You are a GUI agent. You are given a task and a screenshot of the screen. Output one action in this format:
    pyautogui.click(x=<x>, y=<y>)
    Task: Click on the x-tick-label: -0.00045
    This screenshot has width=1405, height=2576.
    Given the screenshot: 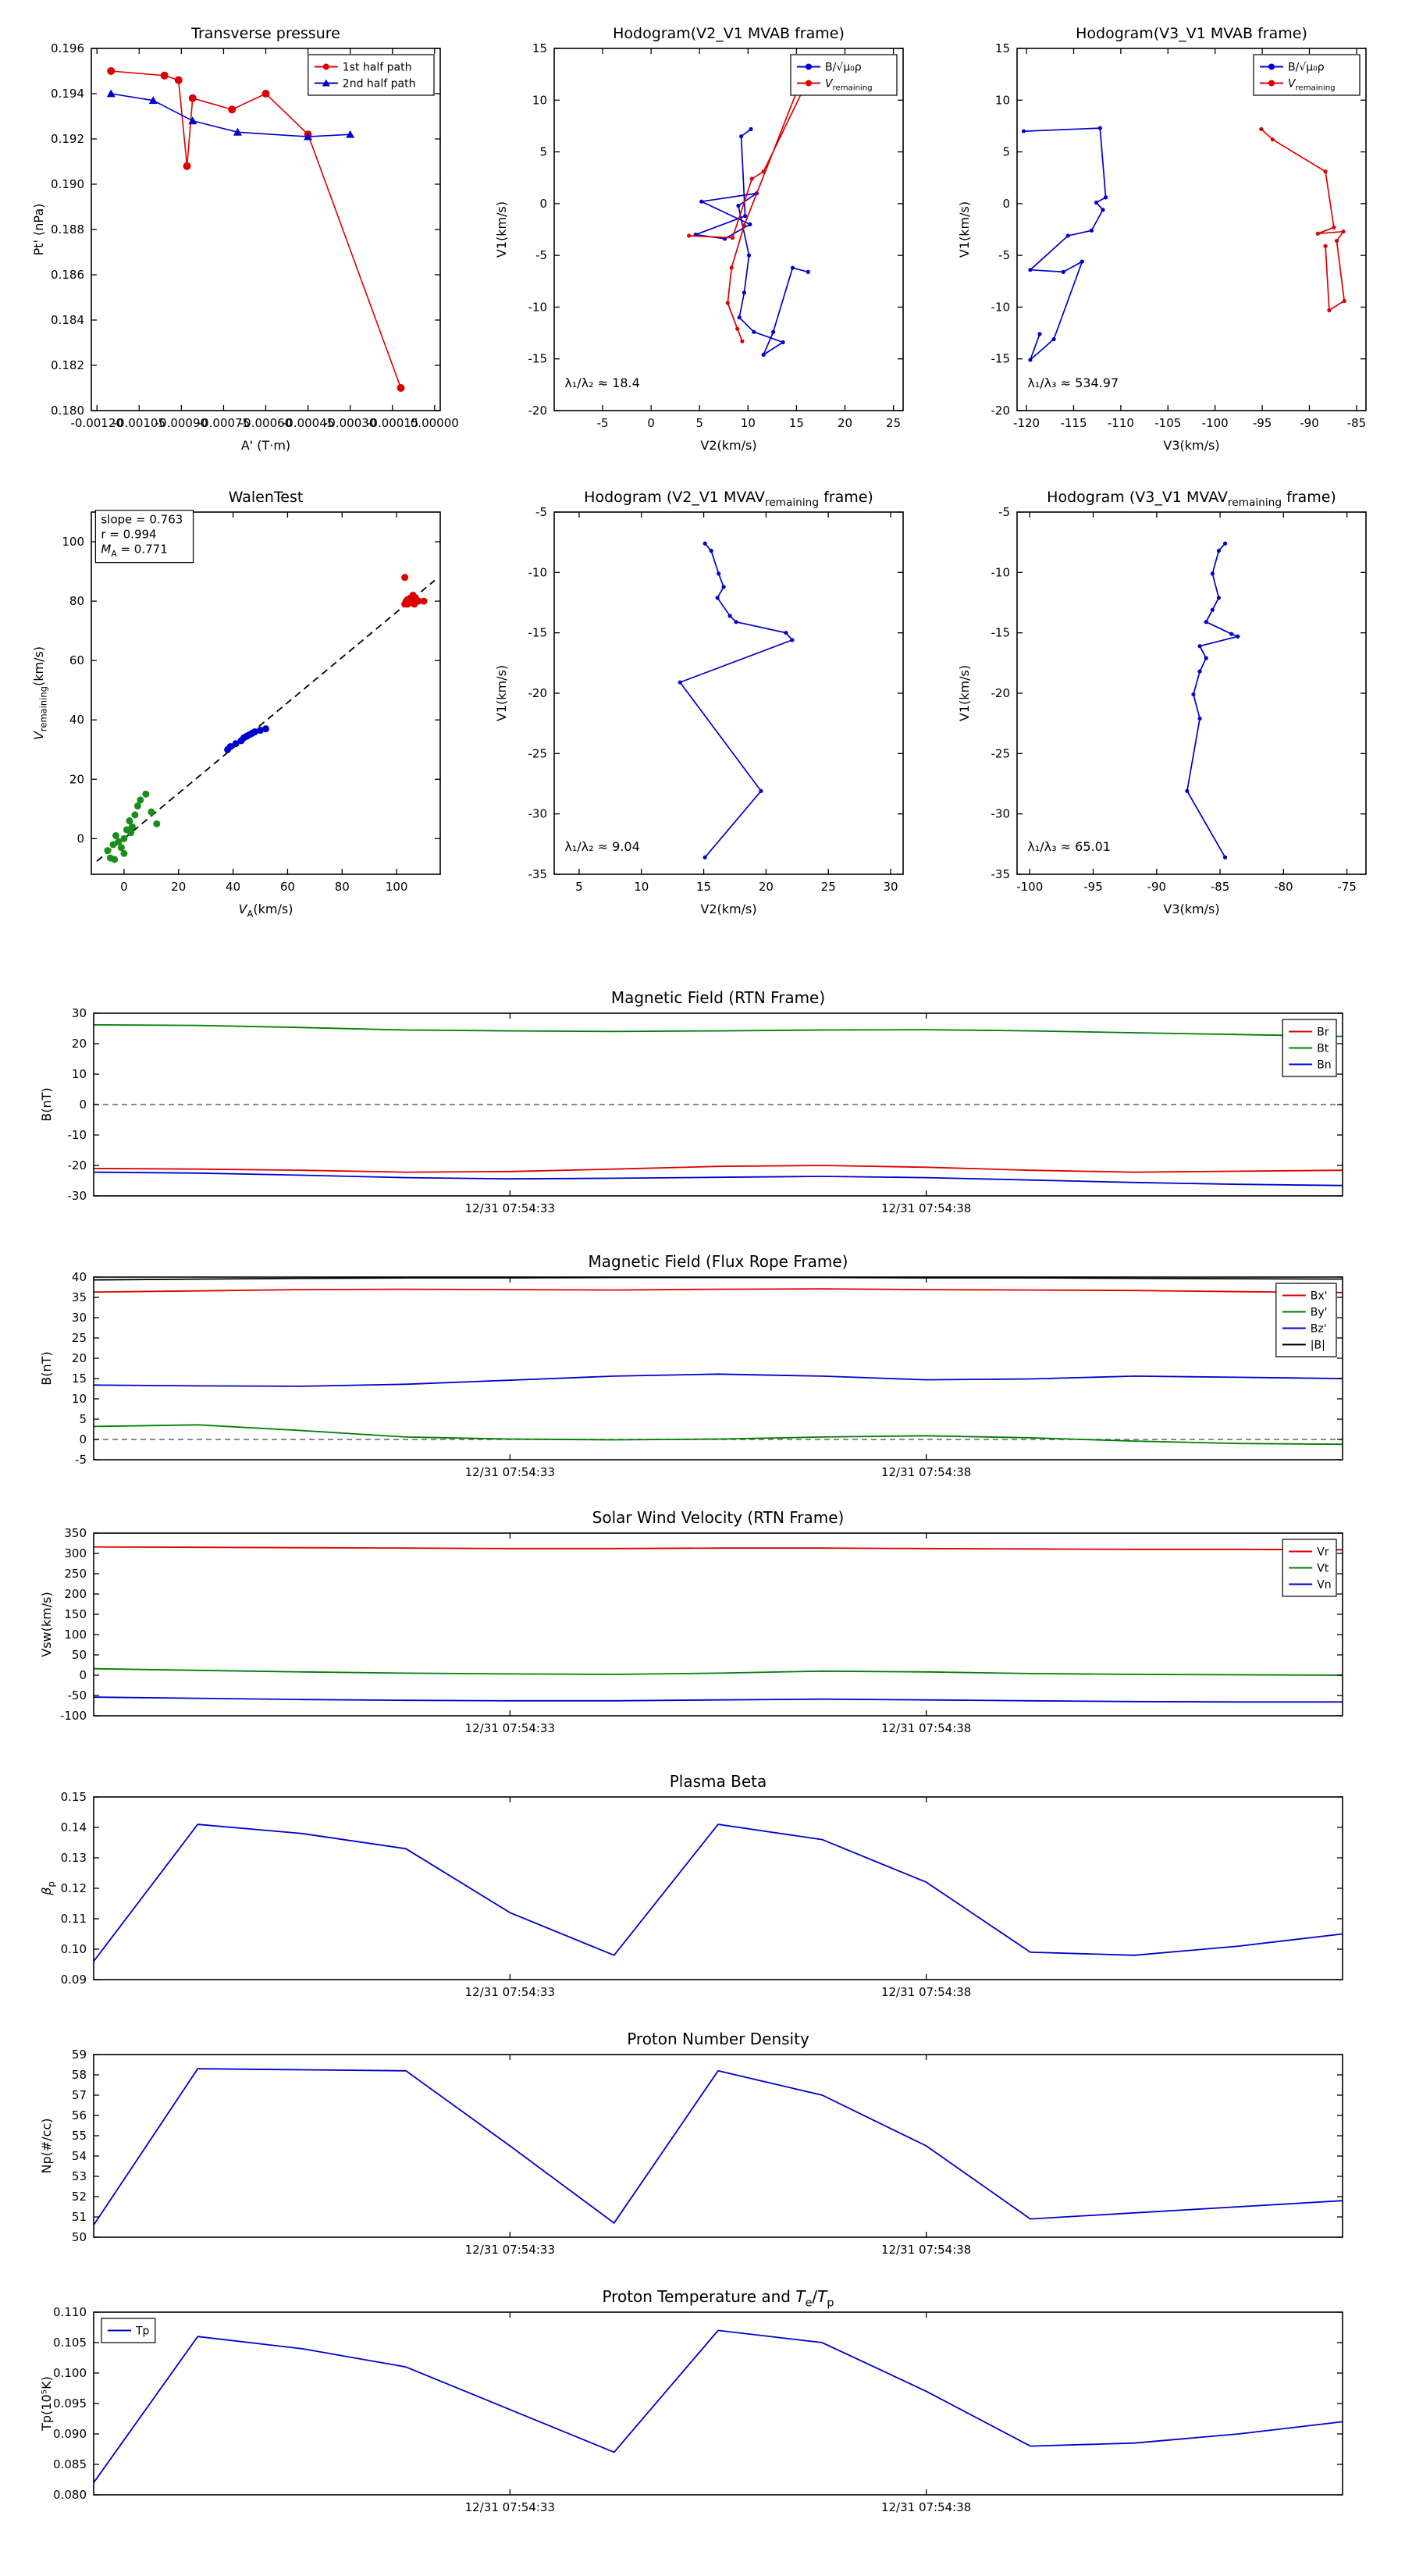 What is the action you would take?
    pyautogui.click(x=308, y=423)
    